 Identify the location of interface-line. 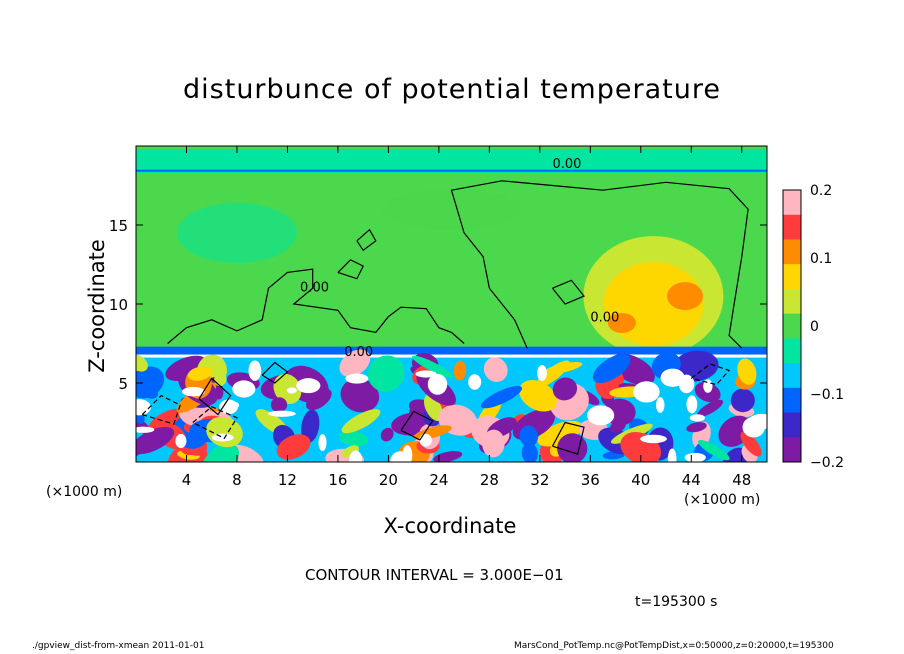
(451, 356).